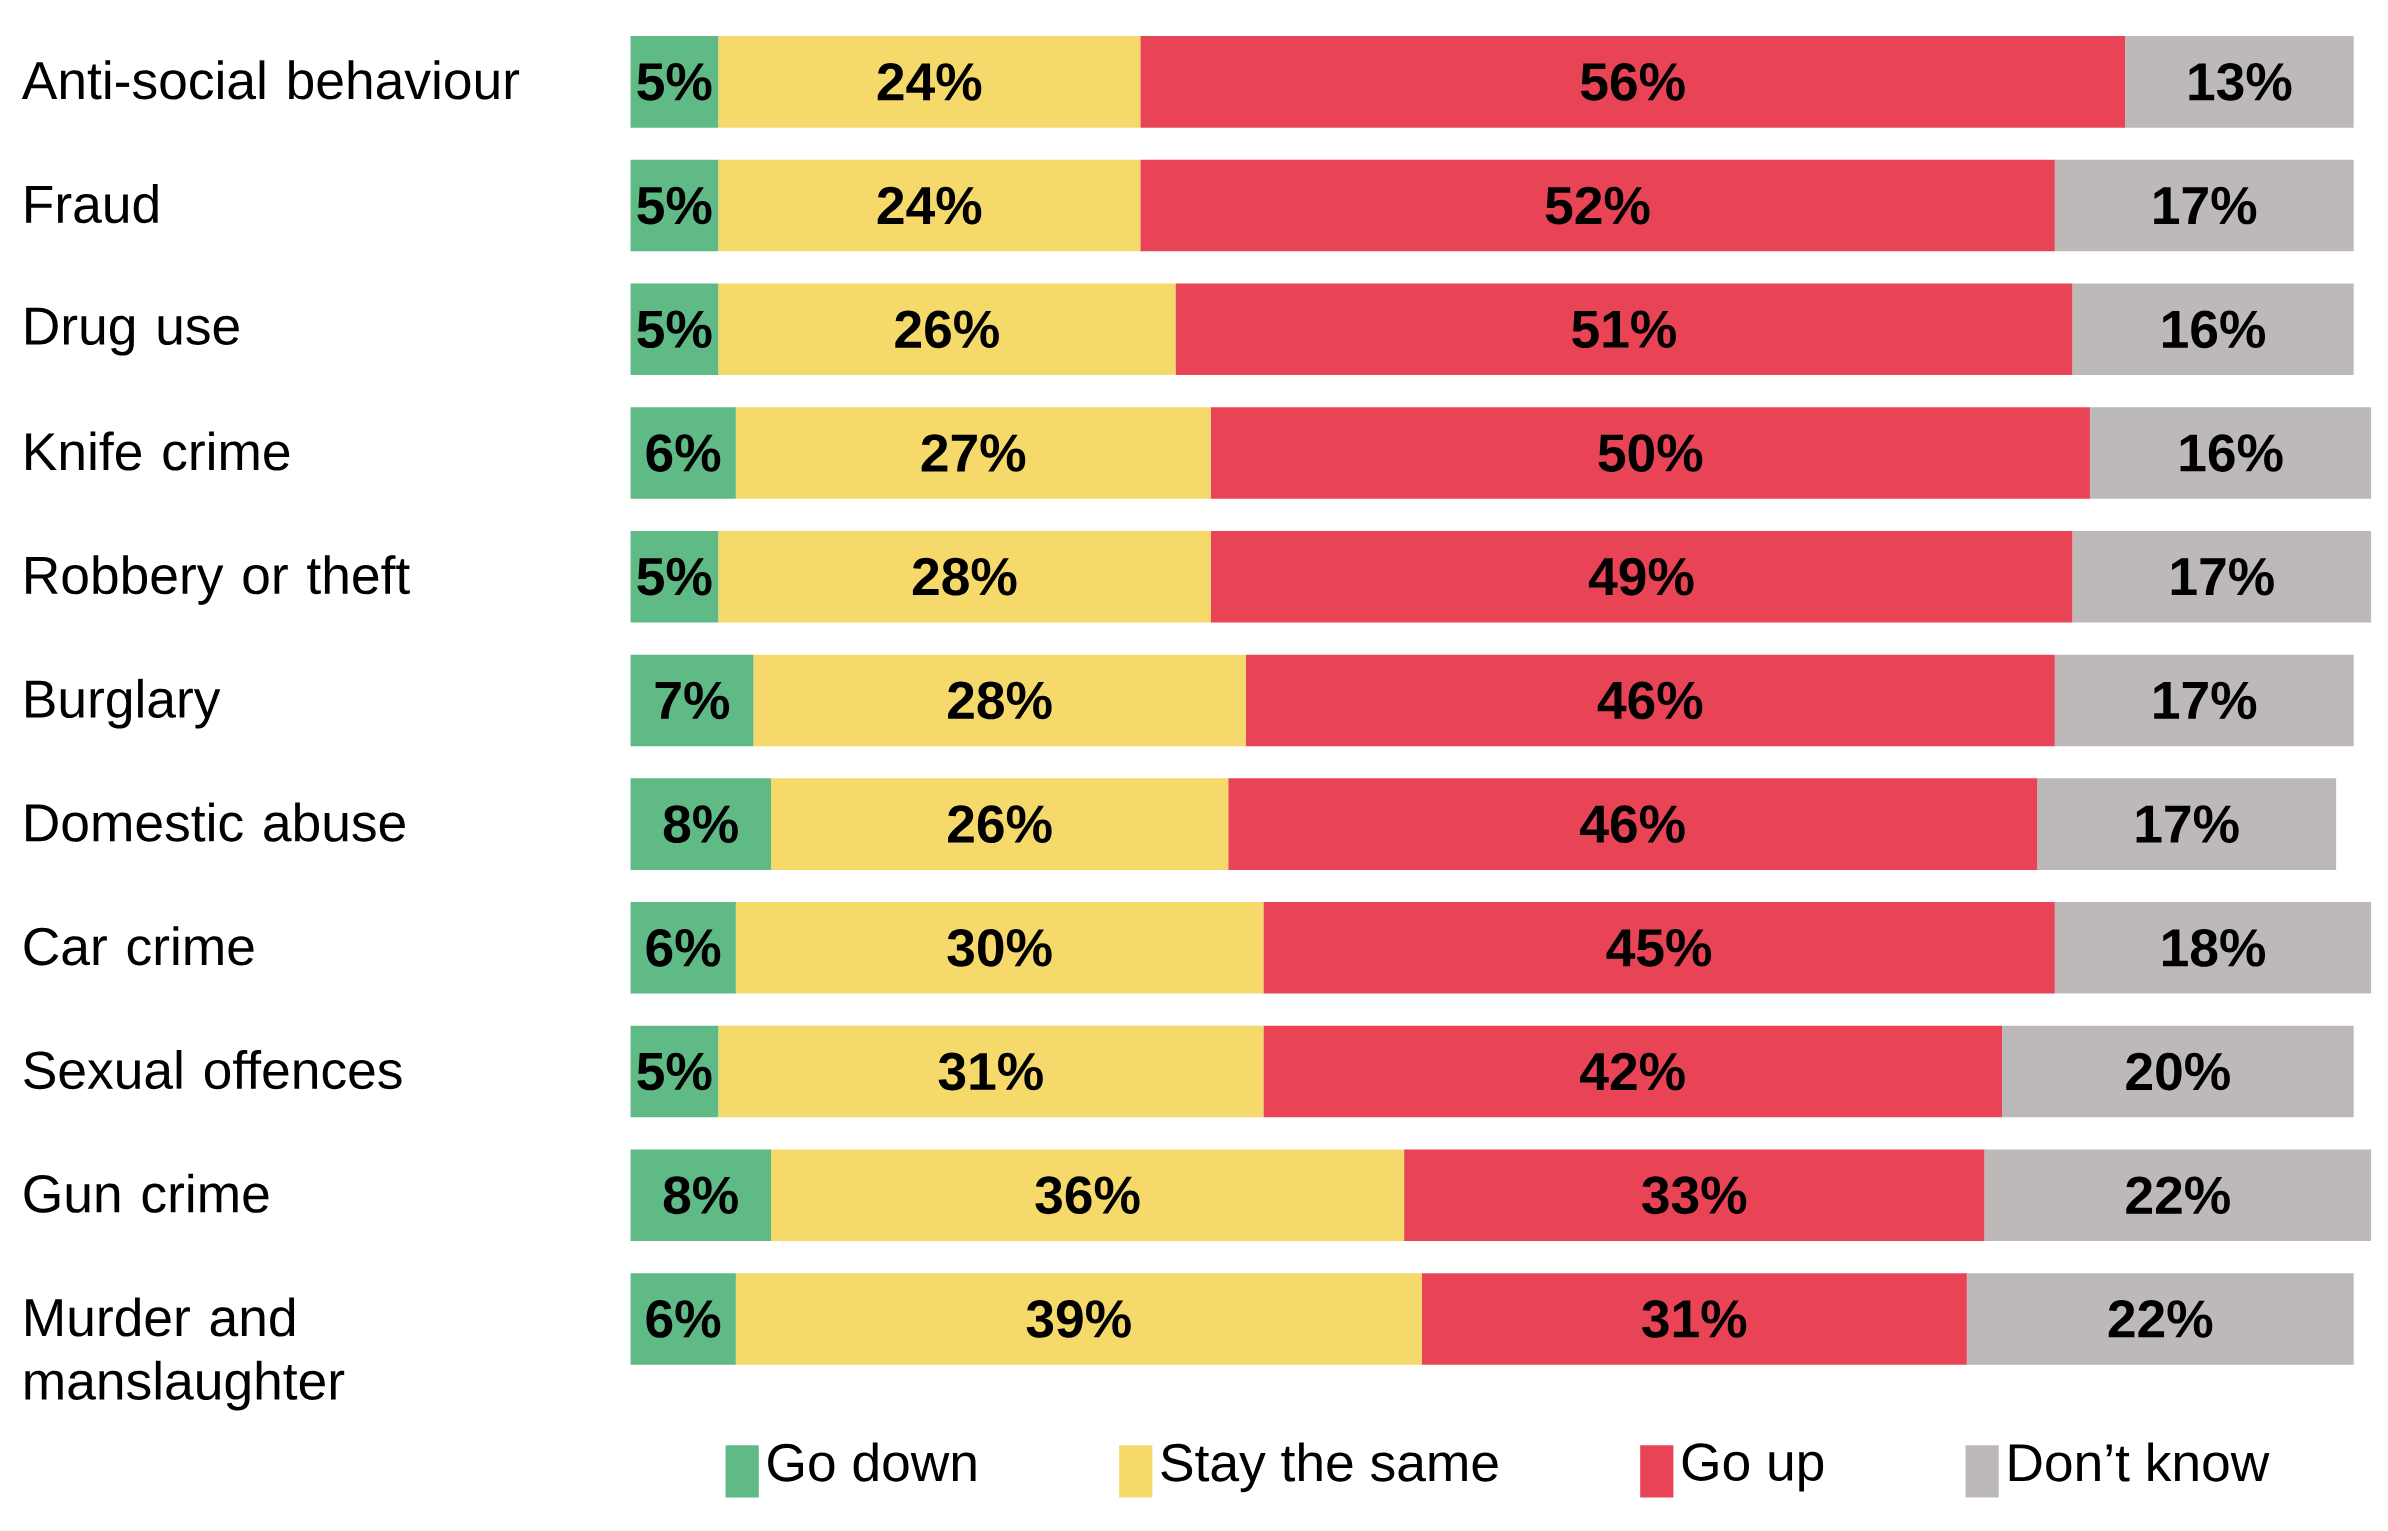  What do you see at coordinates (1329, 1467) in the screenshot?
I see `legend-label: Stay the same` at bounding box center [1329, 1467].